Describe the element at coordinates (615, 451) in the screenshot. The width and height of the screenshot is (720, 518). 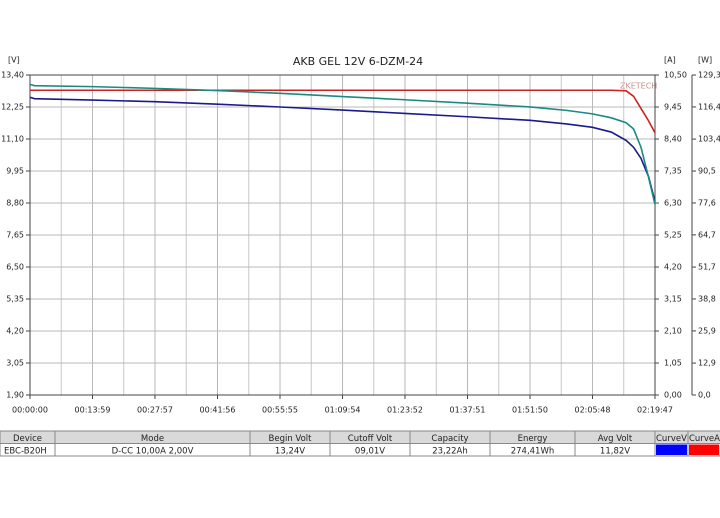
I see `table-cell: 11,82V` at that location.